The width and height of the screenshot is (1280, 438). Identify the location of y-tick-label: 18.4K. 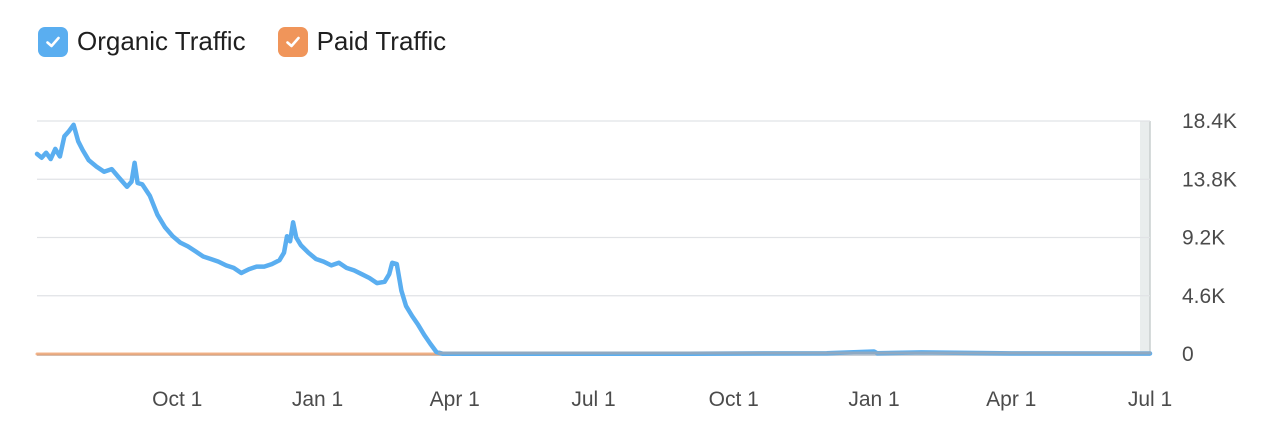
(1209, 121).